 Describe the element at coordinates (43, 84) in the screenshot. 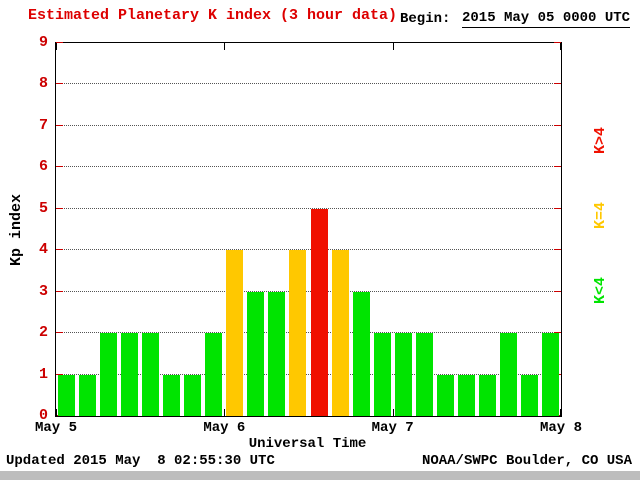

I see `y-tick-label: 8` at that location.